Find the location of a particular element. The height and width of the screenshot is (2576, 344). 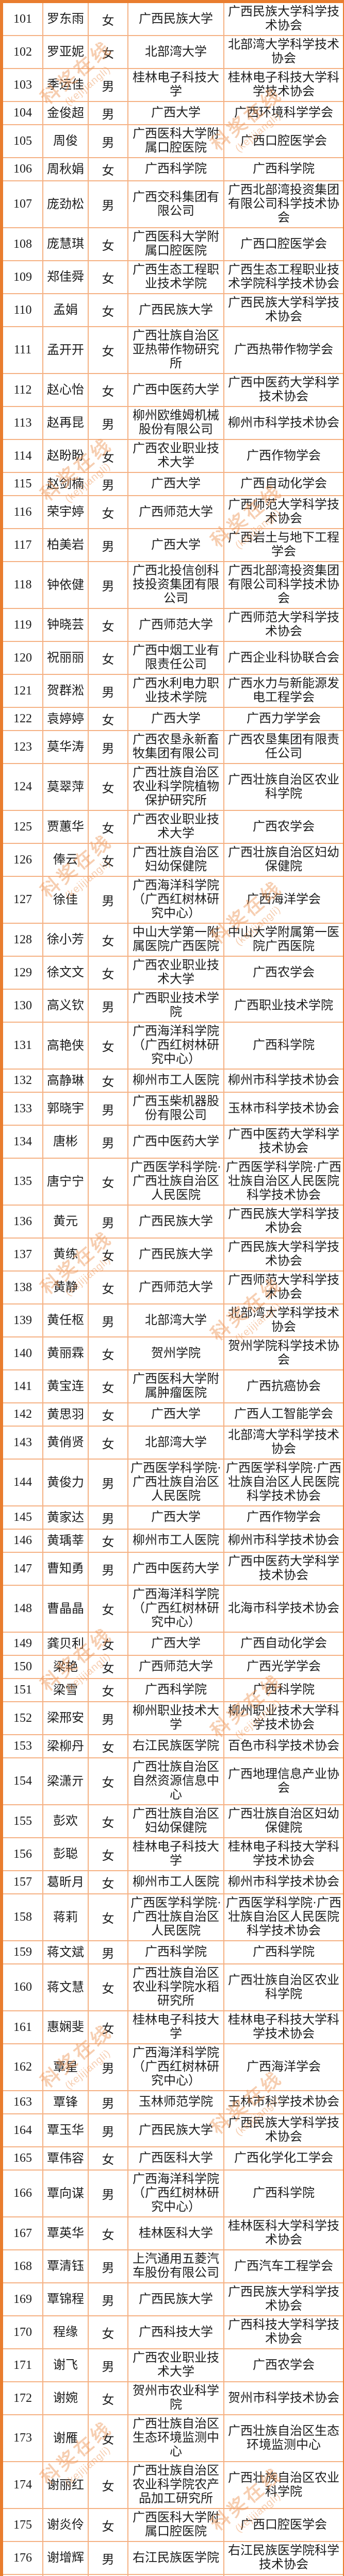

row-number-cell: 156 is located at coordinates (22, 1854).